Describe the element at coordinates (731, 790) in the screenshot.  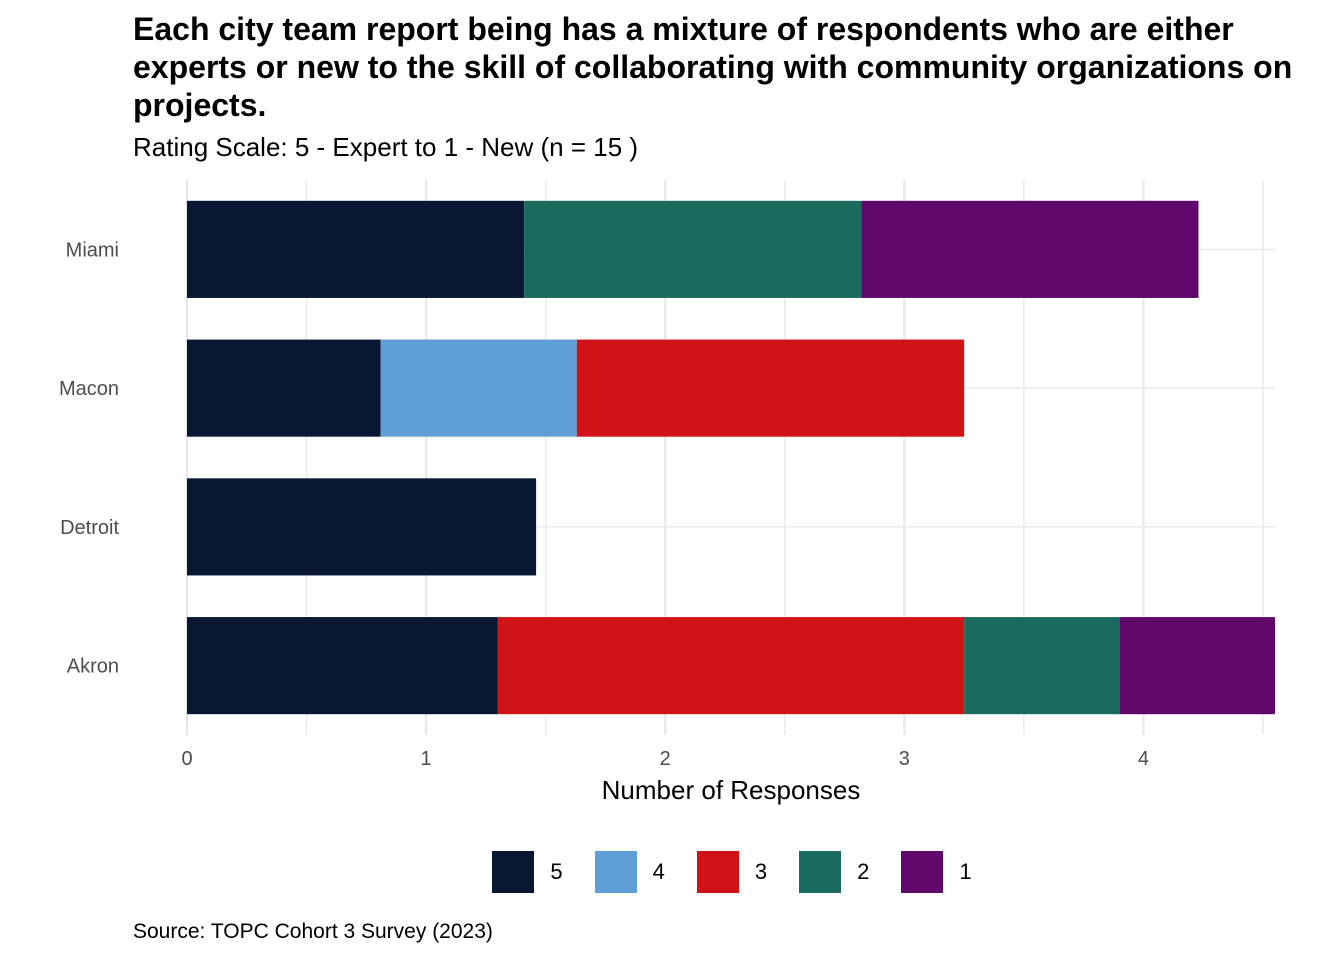
I see `x-axis-title: Number of Responses` at that location.